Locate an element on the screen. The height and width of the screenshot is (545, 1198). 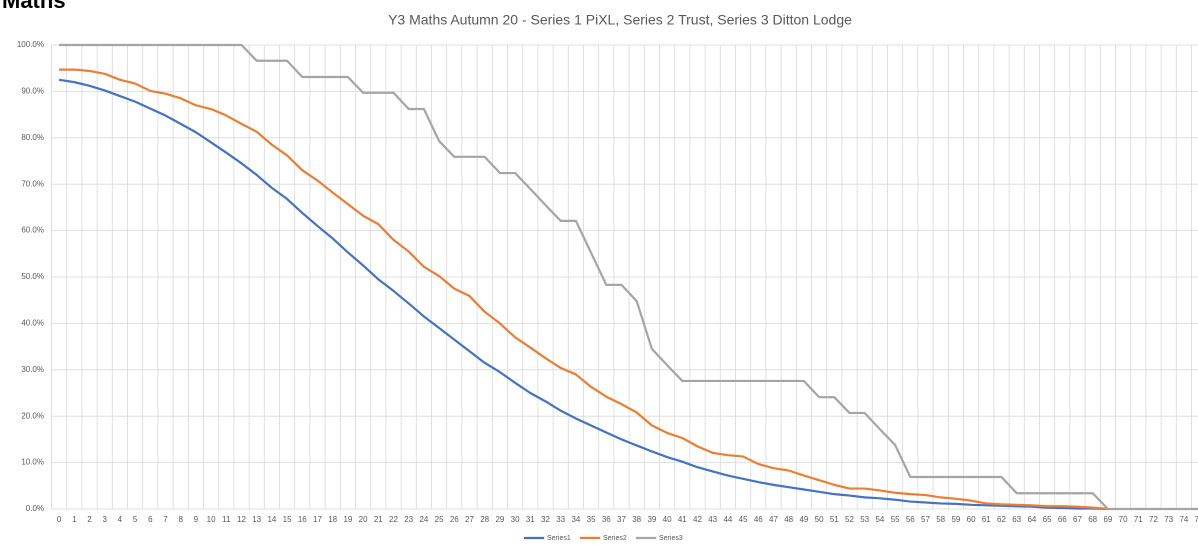
x-tick-label: 72 is located at coordinates (1153, 519).